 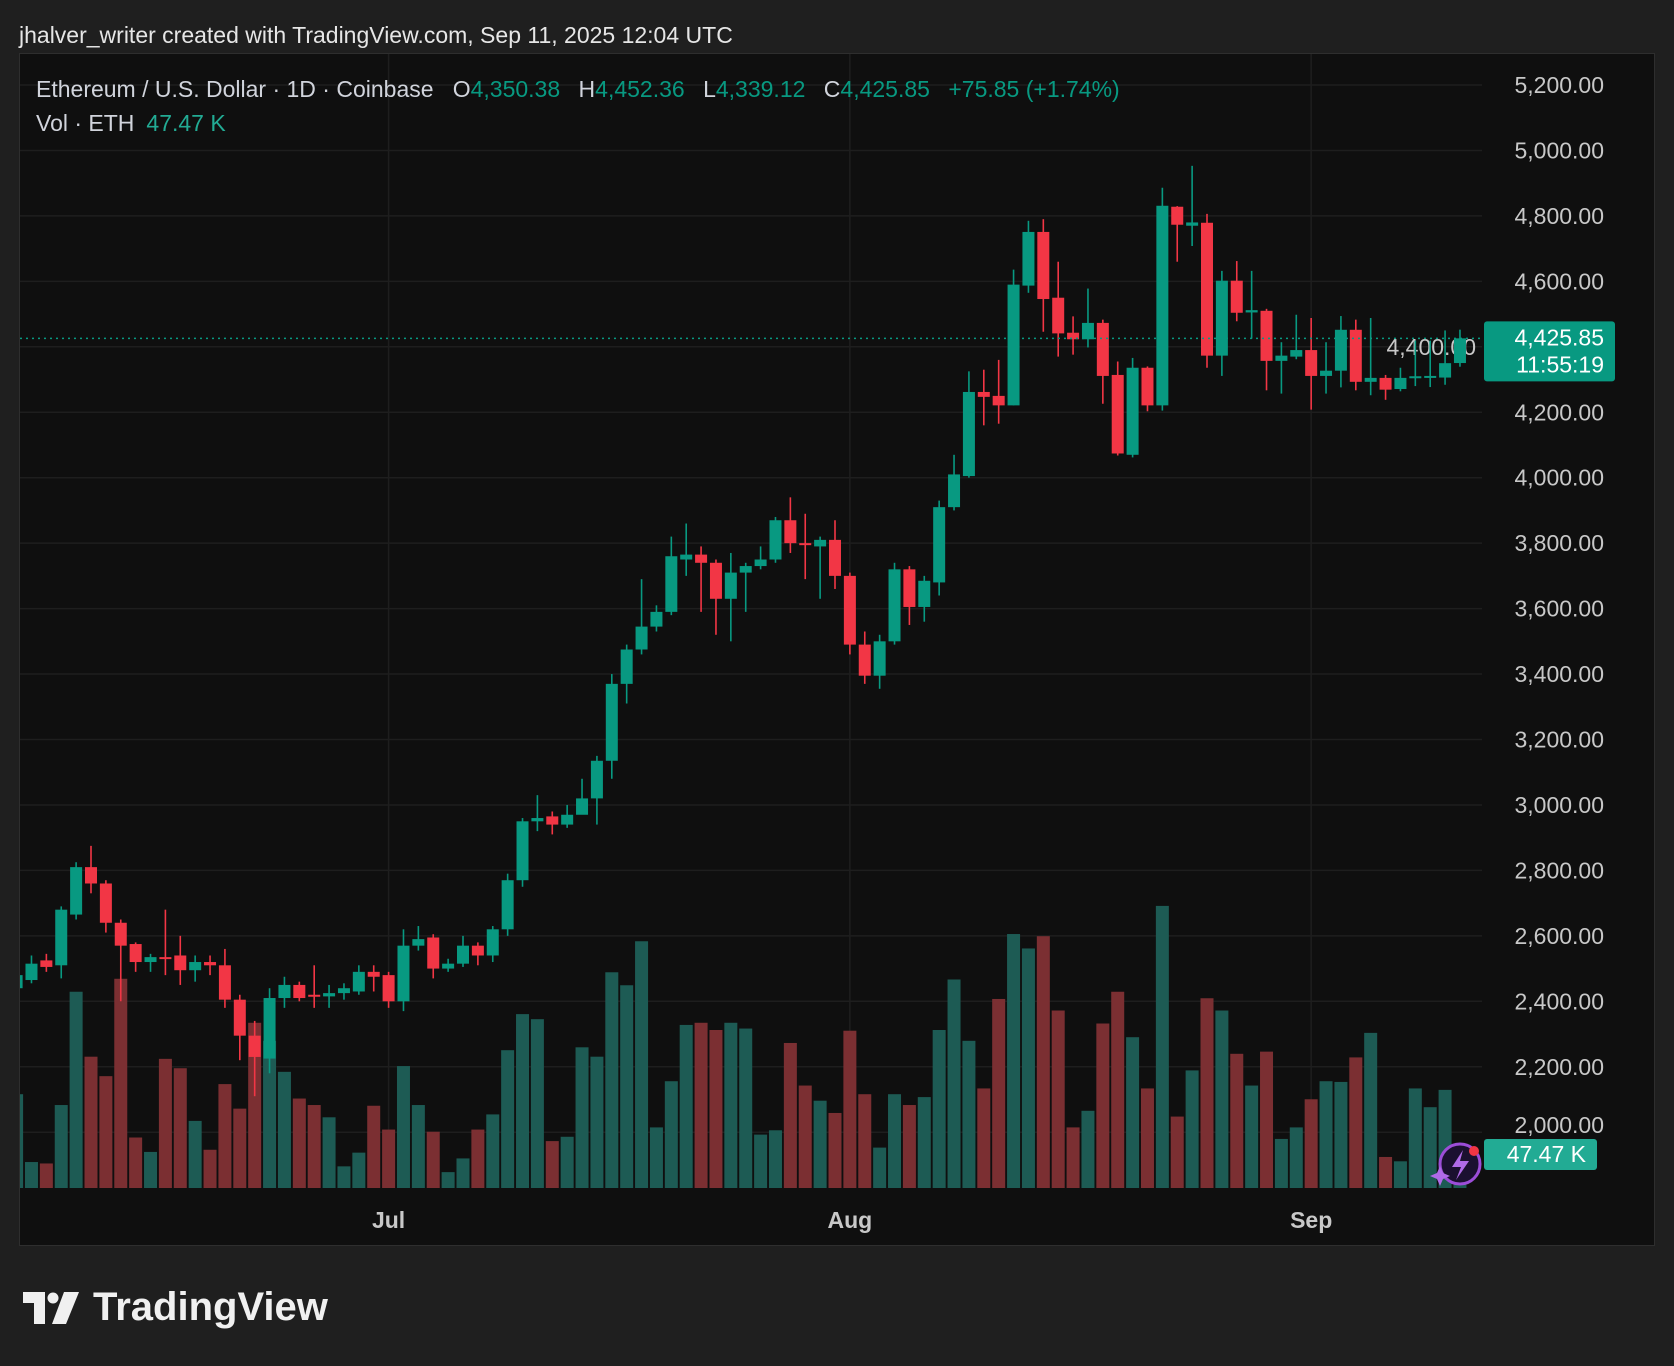 What do you see at coordinates (85, 123) in the screenshot?
I see `volume-label: Vol · ETH` at bounding box center [85, 123].